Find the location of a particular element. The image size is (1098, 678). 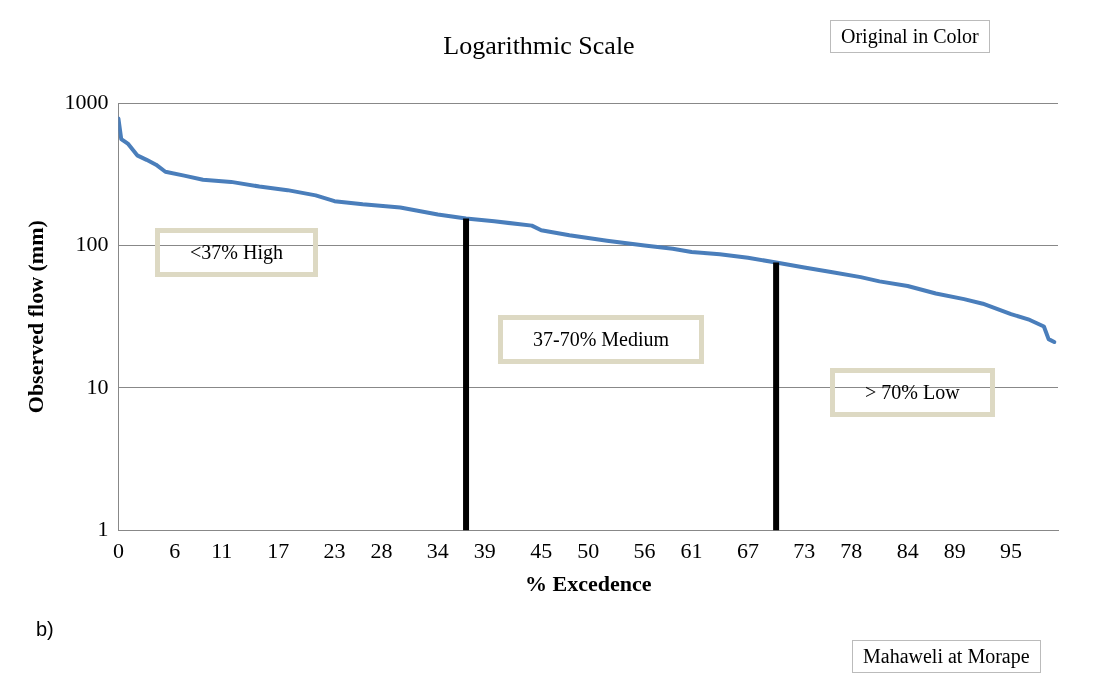

annotation: <37% High is located at coordinates (236, 252).